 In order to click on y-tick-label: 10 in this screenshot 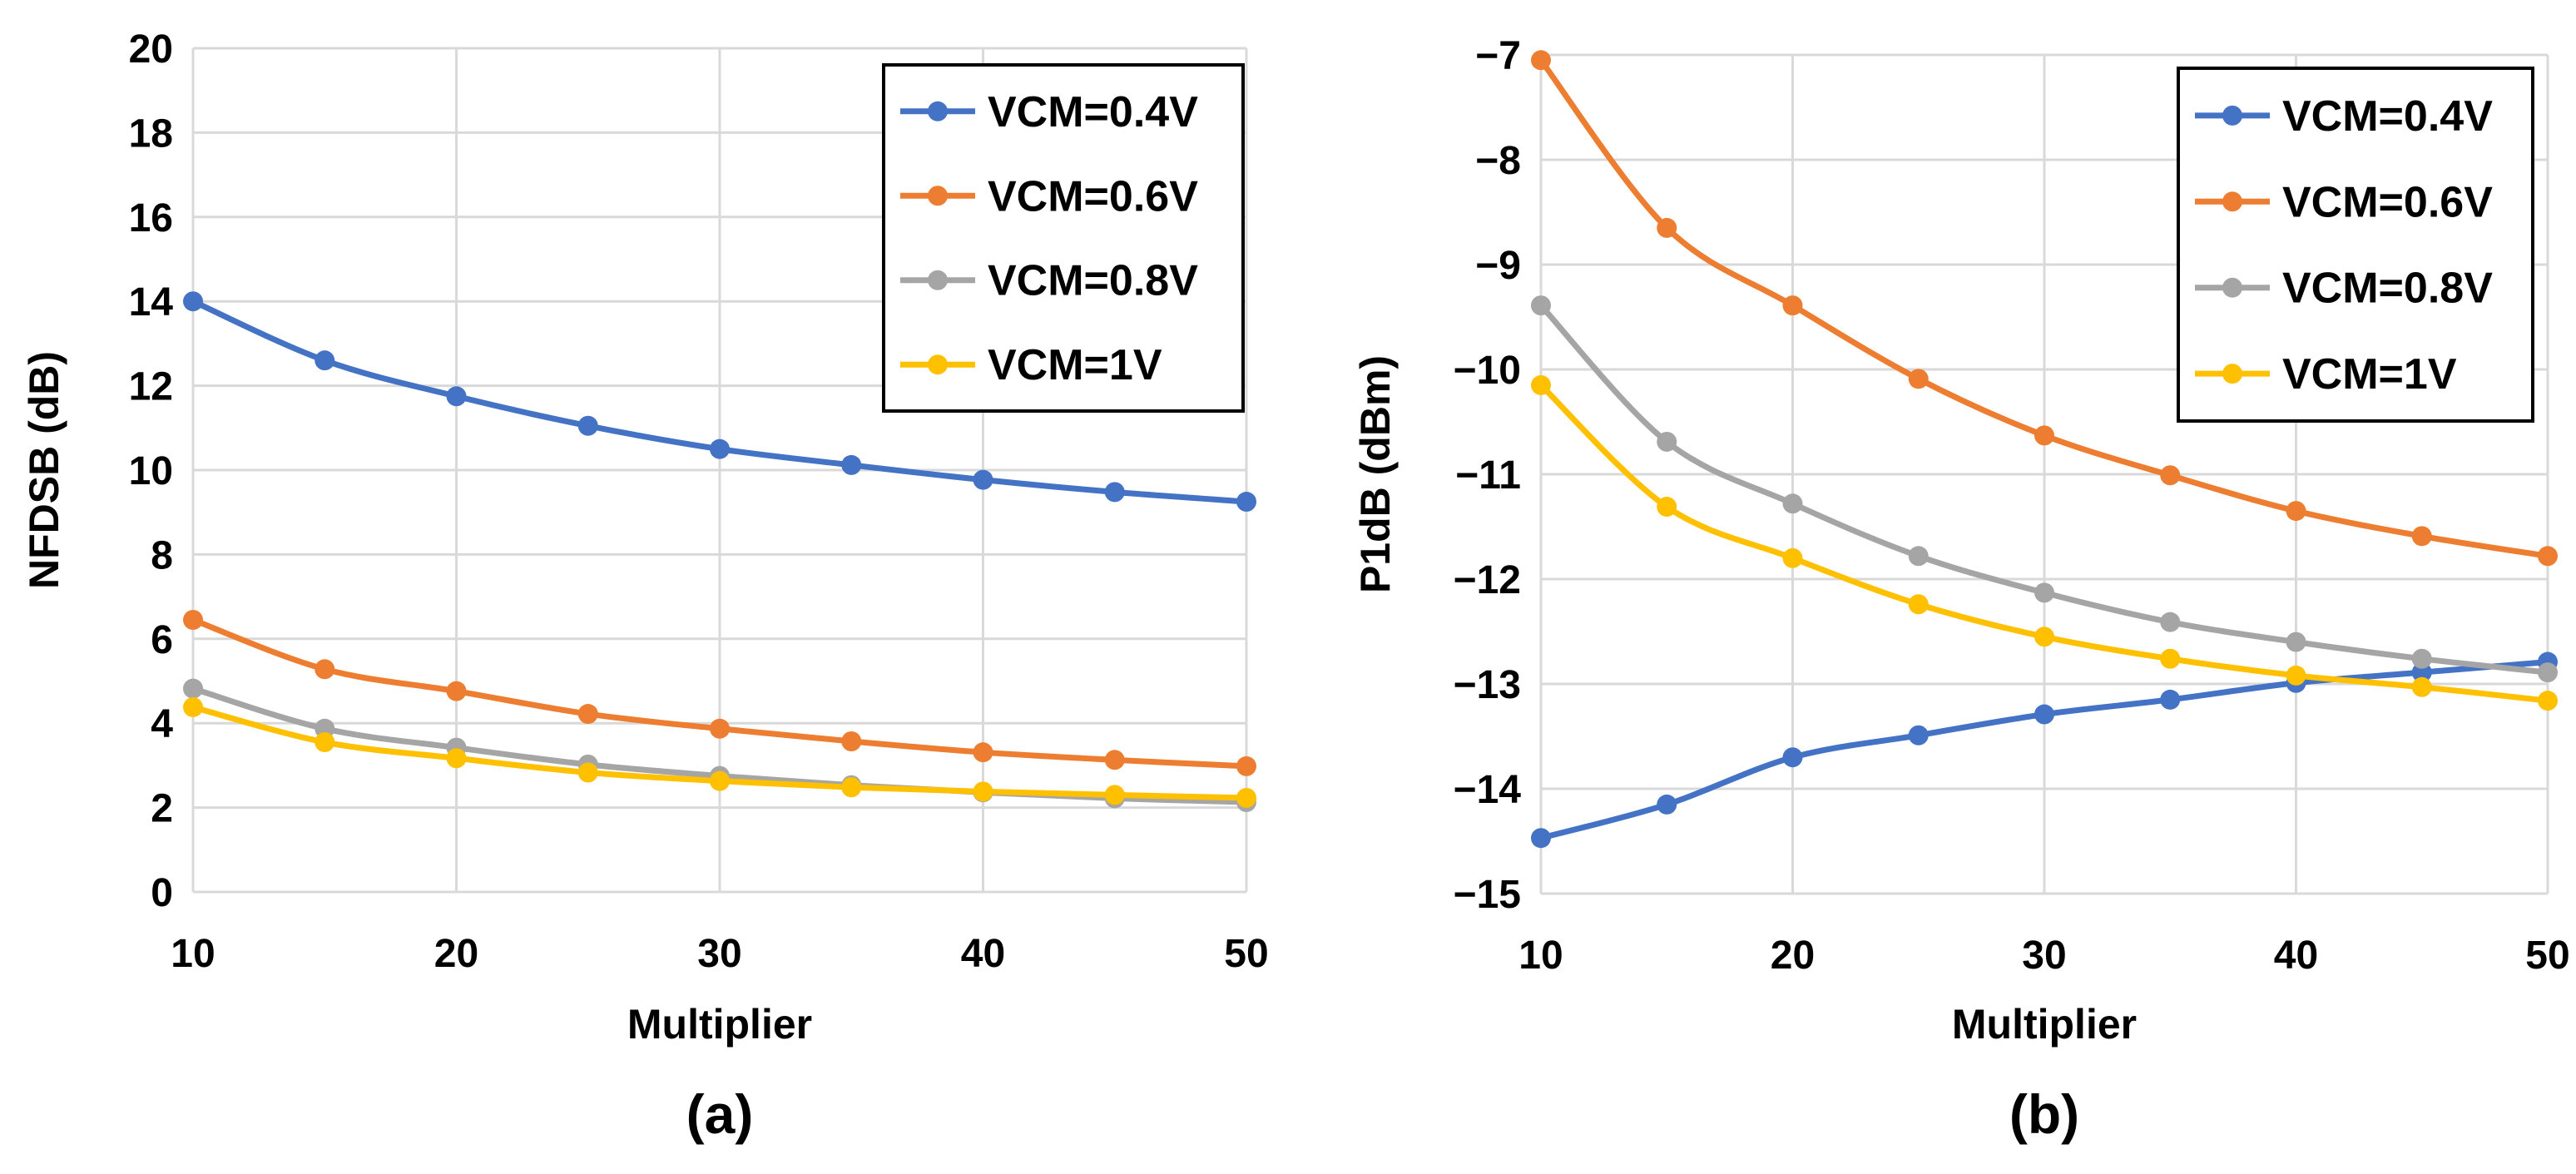, I will do `click(151, 471)`.